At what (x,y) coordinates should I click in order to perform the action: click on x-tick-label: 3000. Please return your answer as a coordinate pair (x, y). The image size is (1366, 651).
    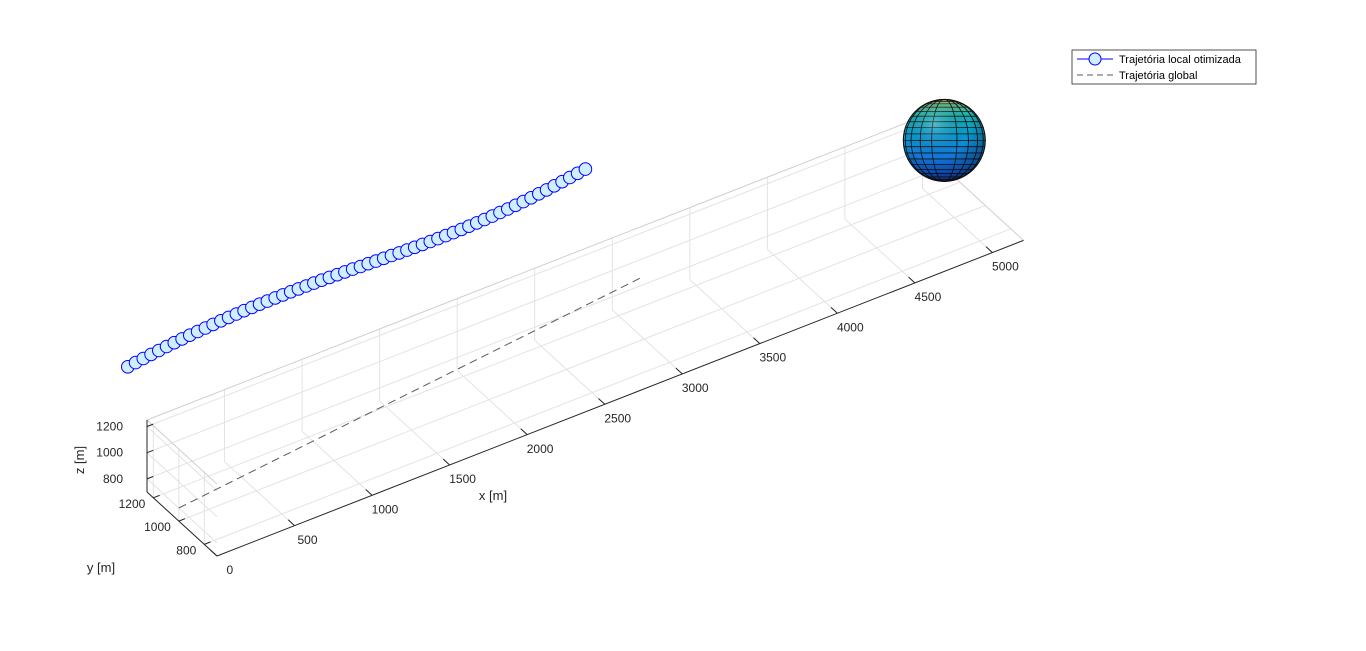
    Looking at the image, I should click on (695, 388).